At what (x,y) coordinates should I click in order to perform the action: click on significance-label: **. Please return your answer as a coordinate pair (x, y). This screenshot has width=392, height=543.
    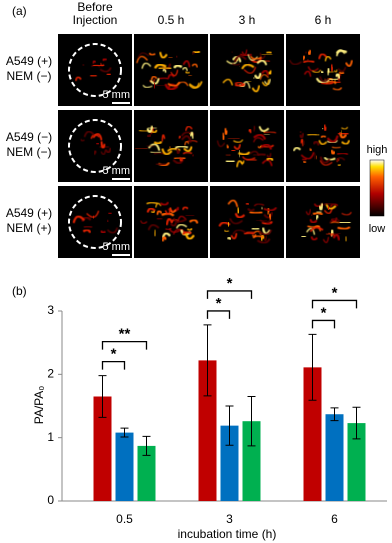
    Looking at the image, I should click on (125, 334).